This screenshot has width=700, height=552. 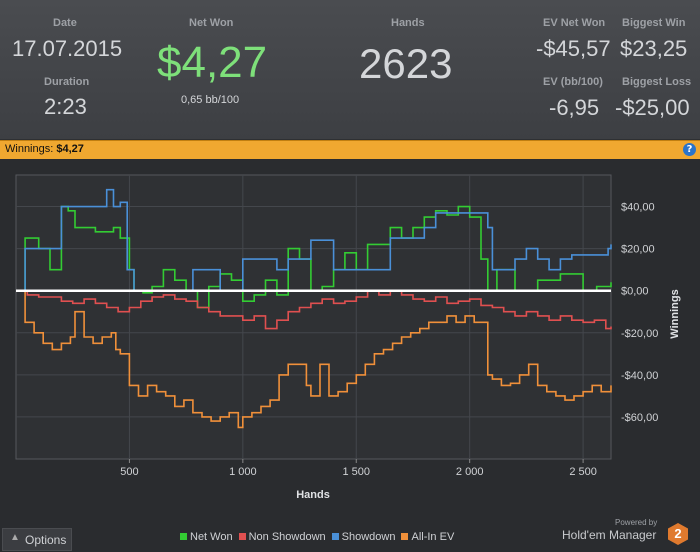 What do you see at coordinates (368, 537) in the screenshot?
I see `legend-label: Showdown` at bounding box center [368, 537].